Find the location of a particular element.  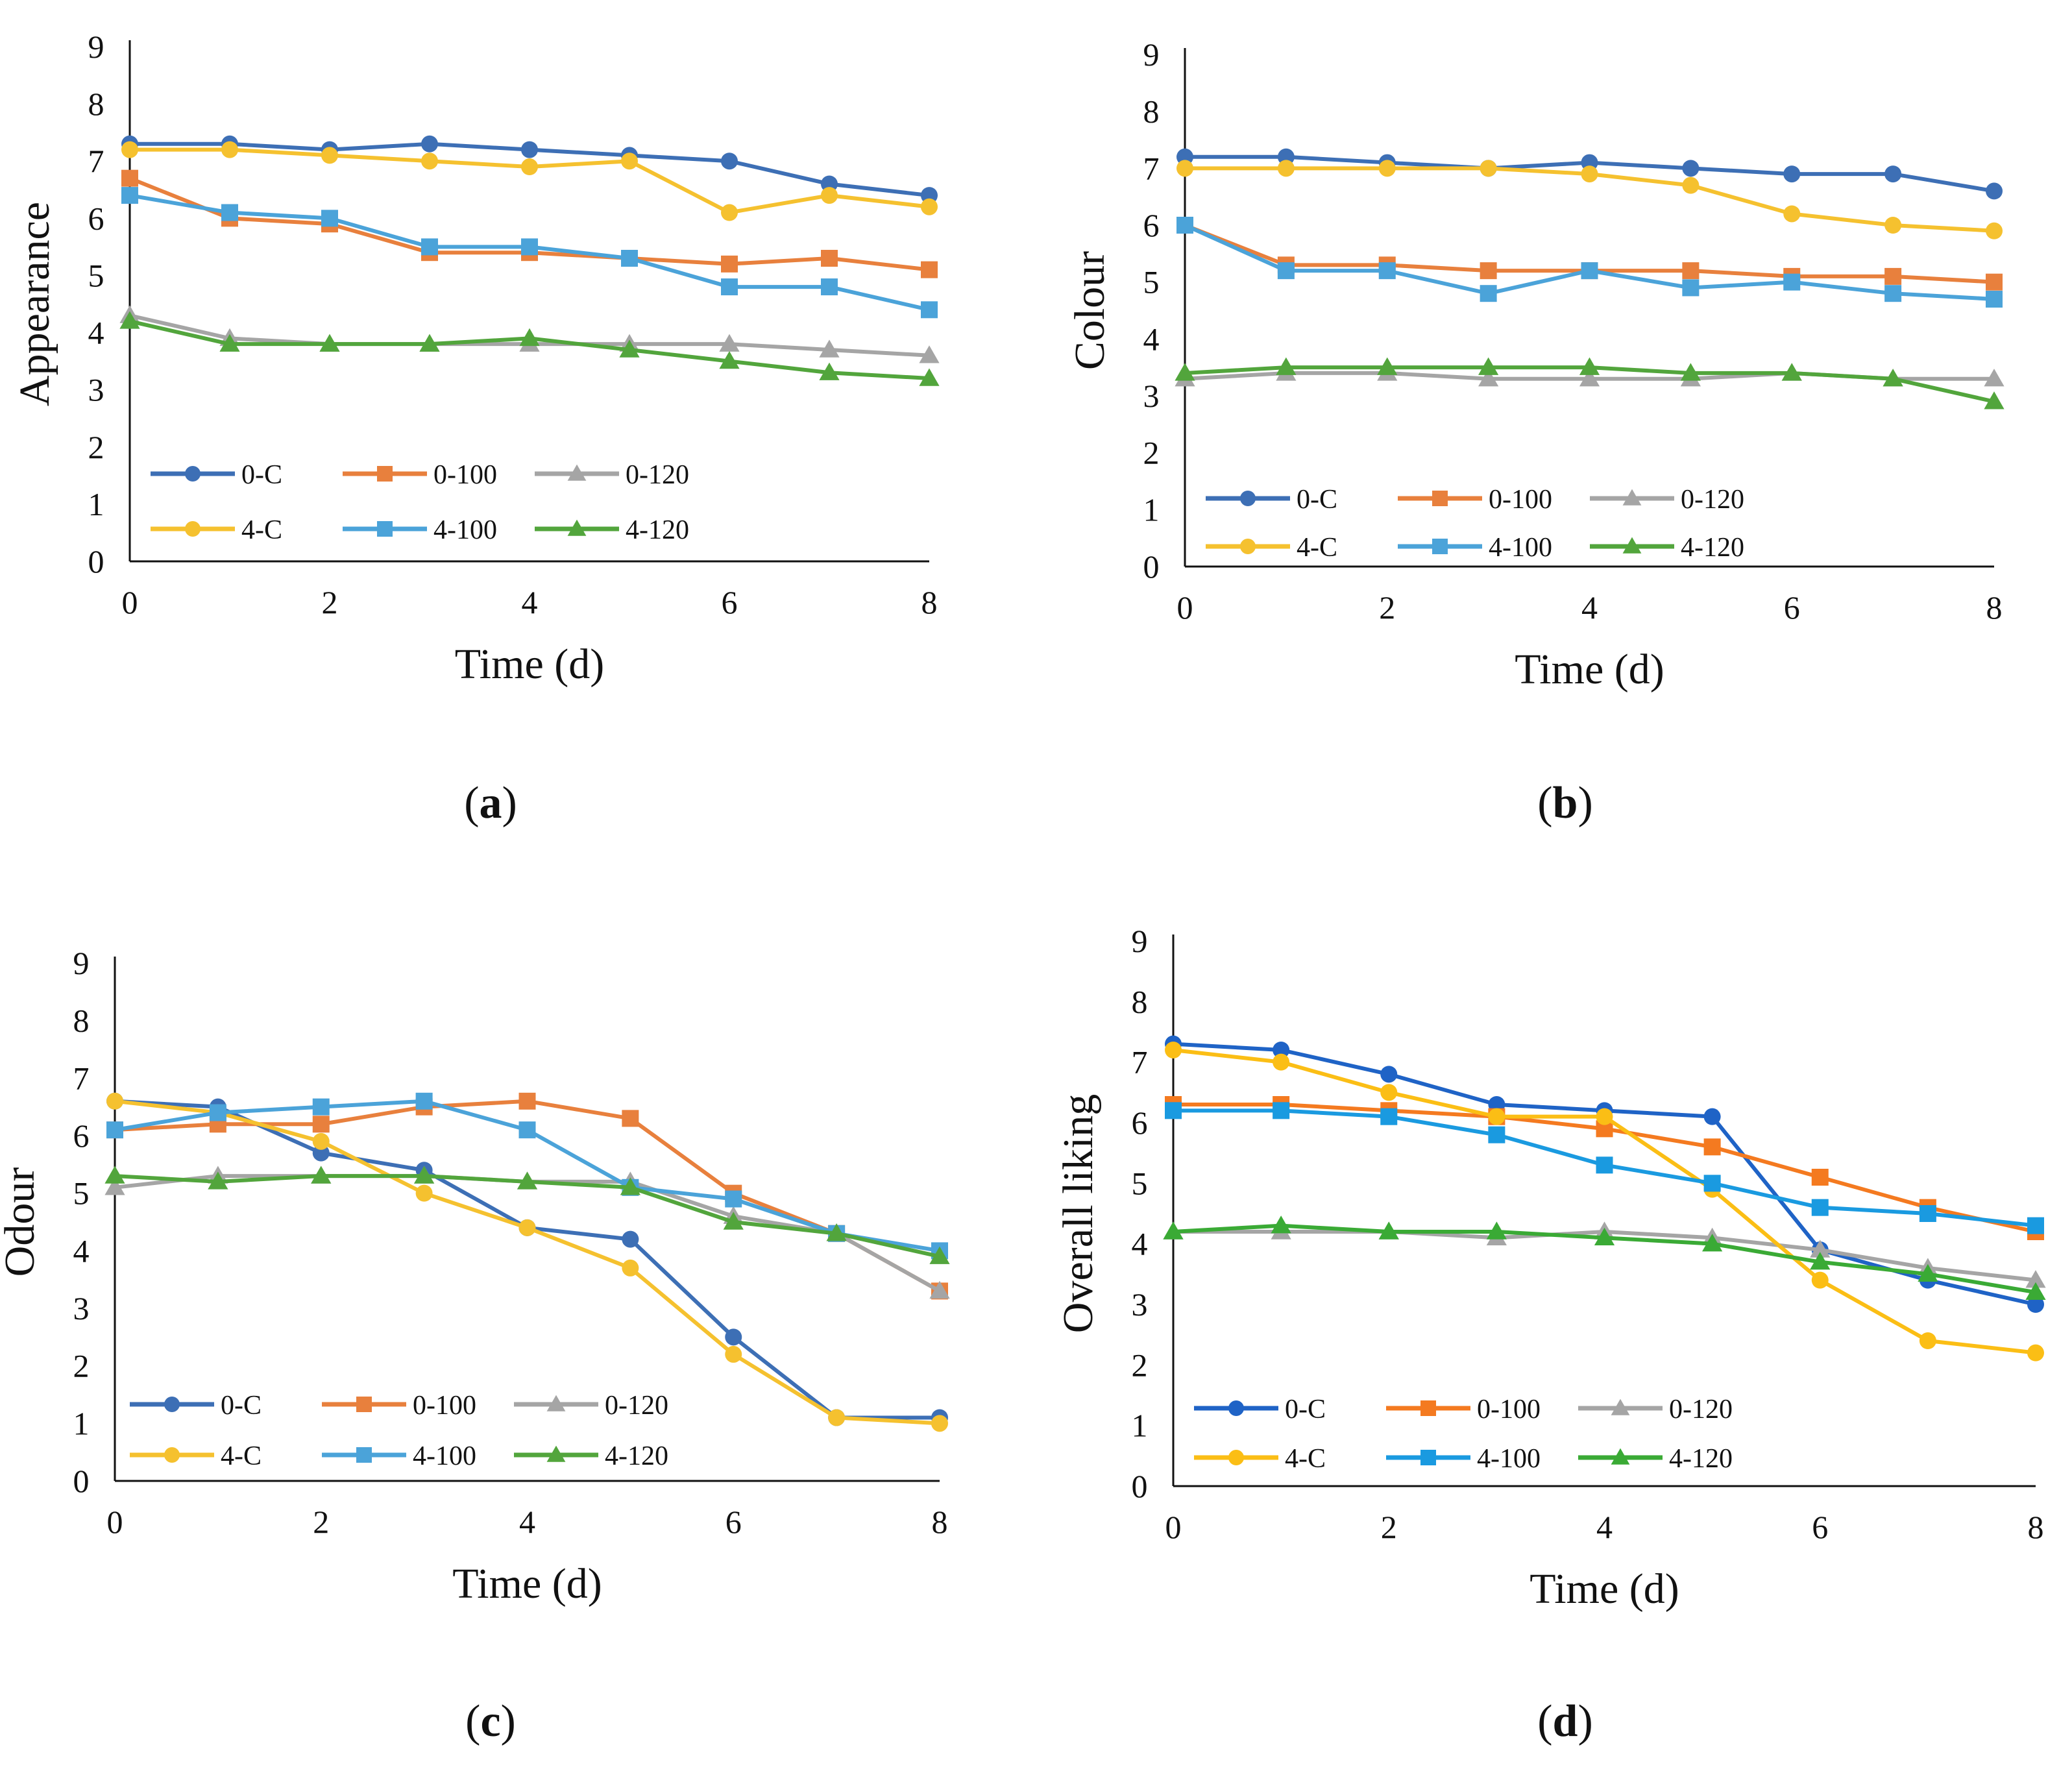

x-tick-label: 6 is located at coordinates (730, 602).